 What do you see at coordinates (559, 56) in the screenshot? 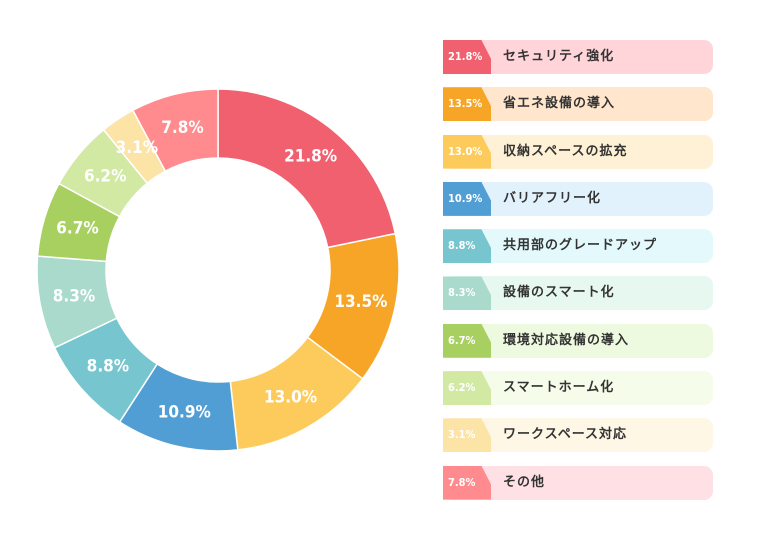
I see `legend-label-0: セキュリティ強化` at bounding box center [559, 56].